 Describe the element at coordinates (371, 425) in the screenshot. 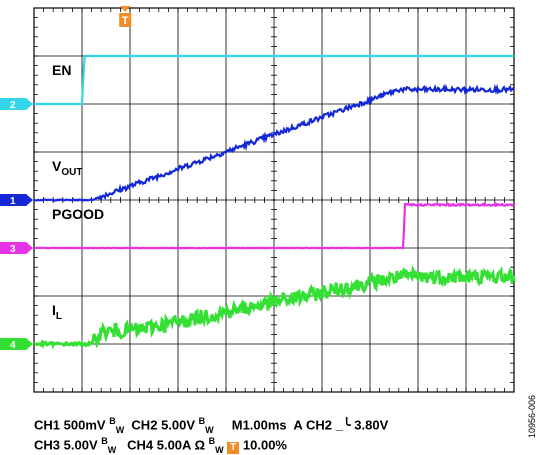

I see `trigger-level: 3.80V` at that location.